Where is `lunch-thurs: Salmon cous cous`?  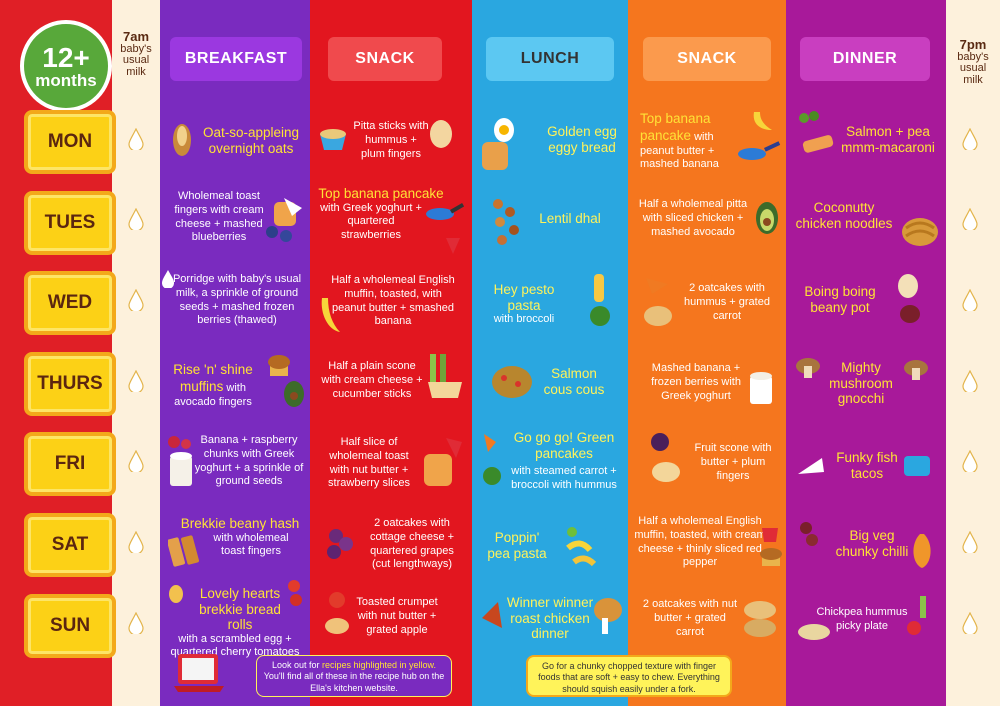
lunch-thurs: Salmon cous cous is located at coordinates (574, 381).